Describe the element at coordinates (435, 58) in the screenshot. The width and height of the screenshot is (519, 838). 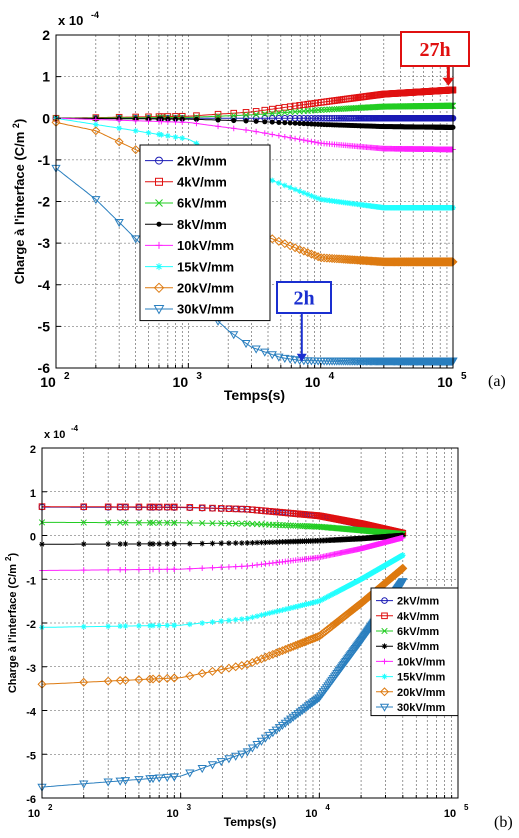
I see `annotation-27h: 27h` at that location.